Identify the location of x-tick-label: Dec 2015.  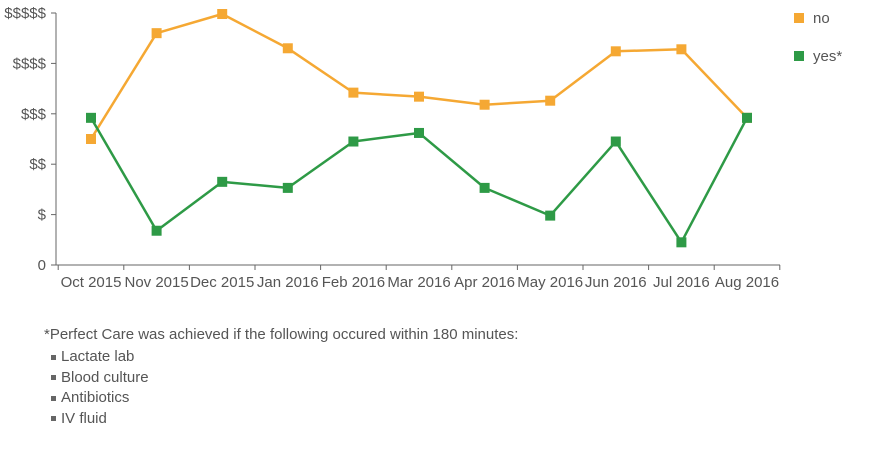
(222, 282).